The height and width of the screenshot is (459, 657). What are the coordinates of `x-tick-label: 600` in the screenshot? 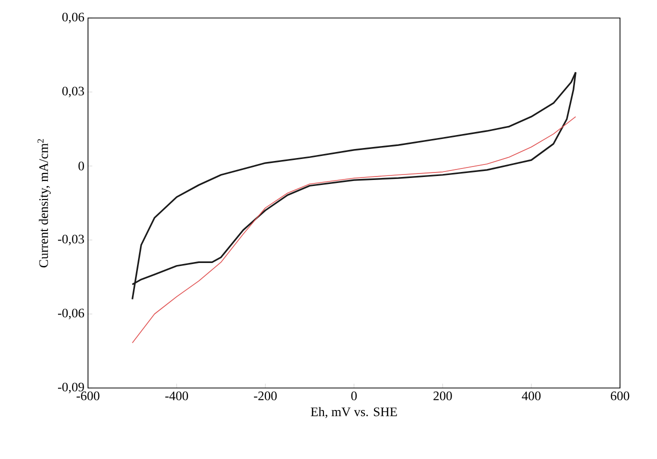 It's located at (620, 396).